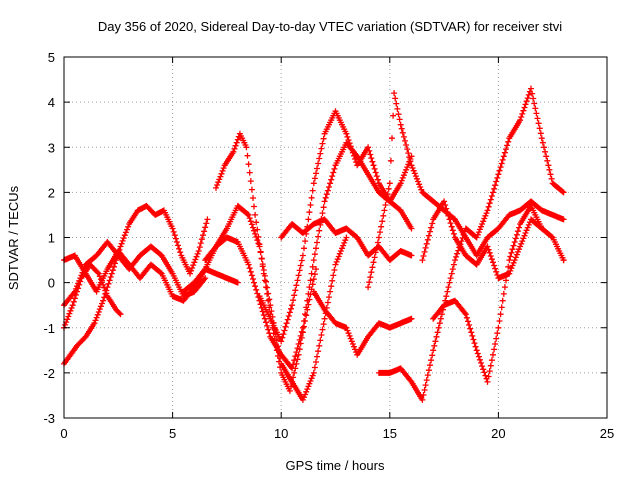  What do you see at coordinates (49, 328) in the screenshot?
I see `y-tick-label: -1` at bounding box center [49, 328].